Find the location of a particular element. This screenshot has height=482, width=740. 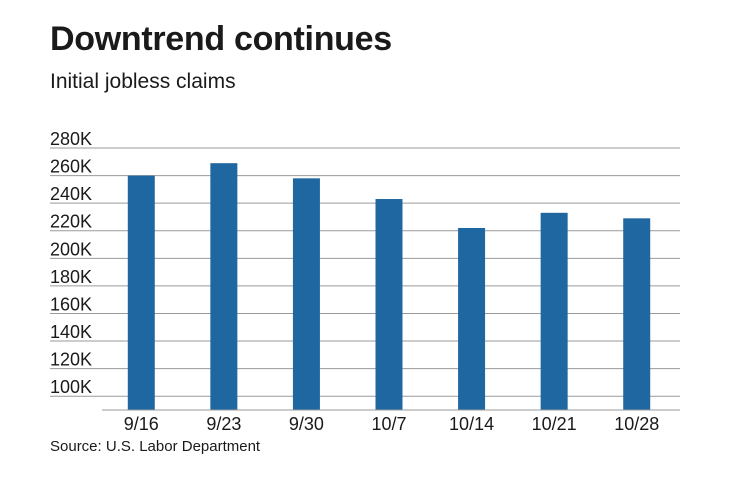

x-tick-label: 10/14 is located at coordinates (471, 424).